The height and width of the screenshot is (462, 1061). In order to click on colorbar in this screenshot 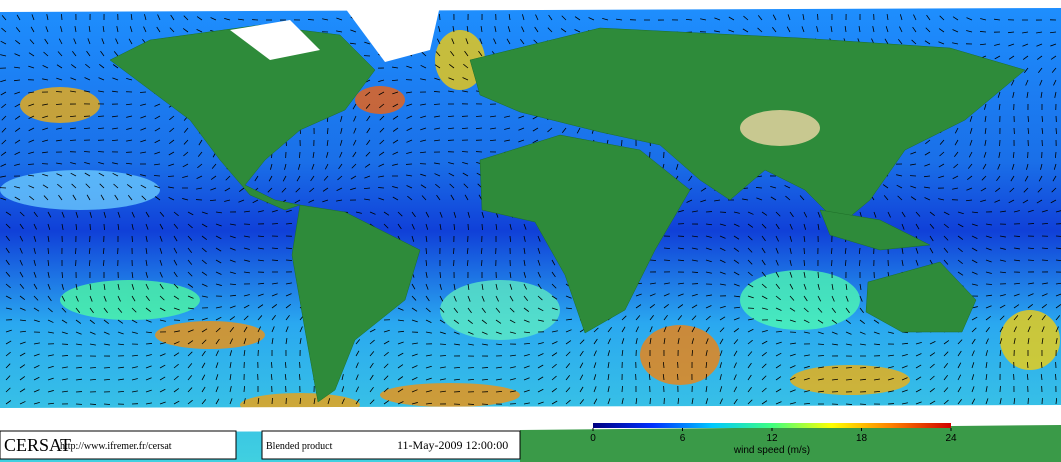, I will do `click(772, 425)`.